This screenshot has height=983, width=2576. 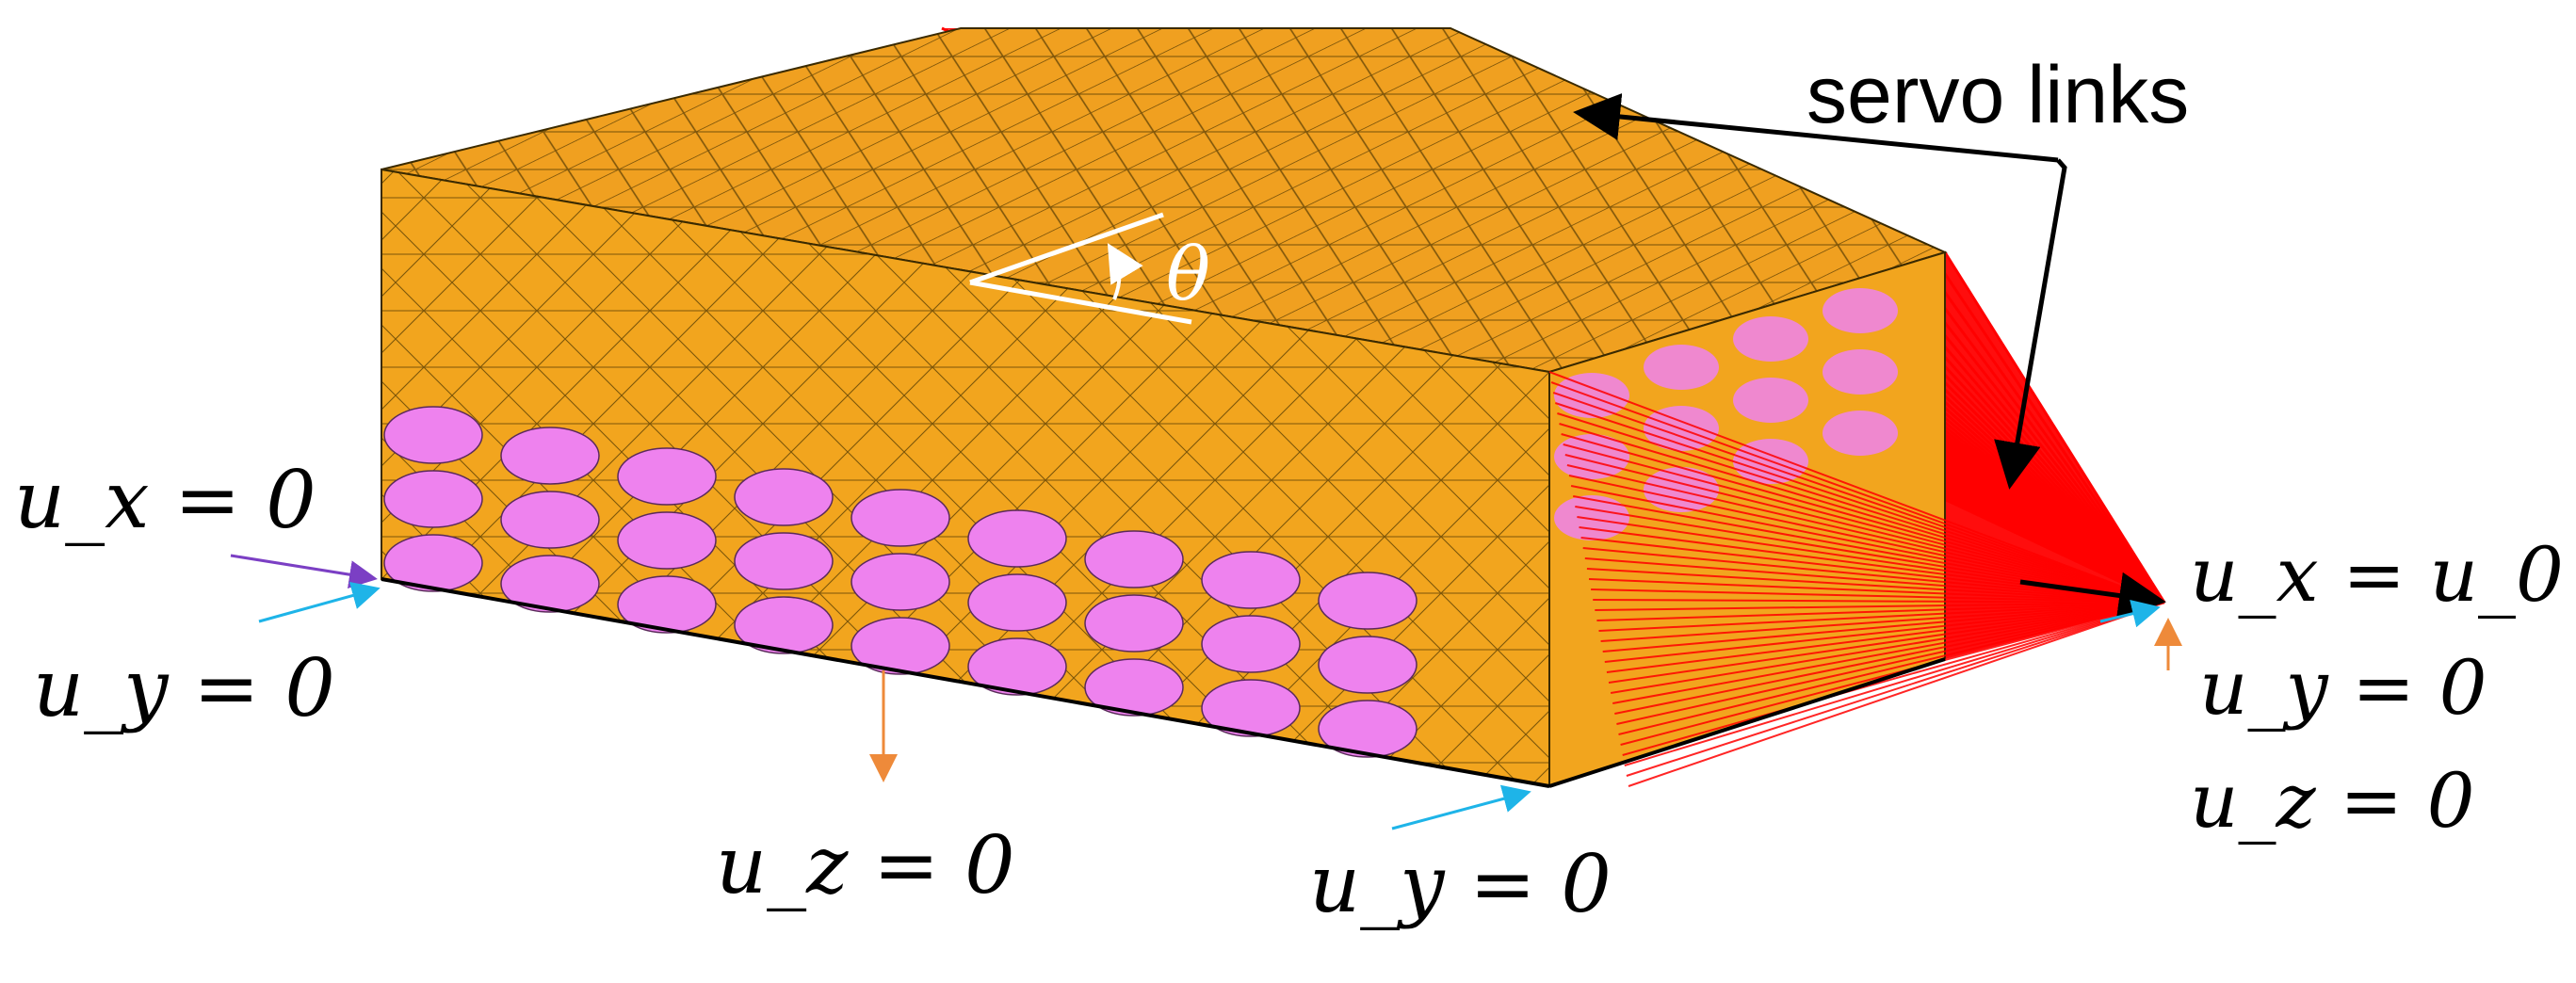 I want to click on fibers-right-face, so click(x=1726, y=414).